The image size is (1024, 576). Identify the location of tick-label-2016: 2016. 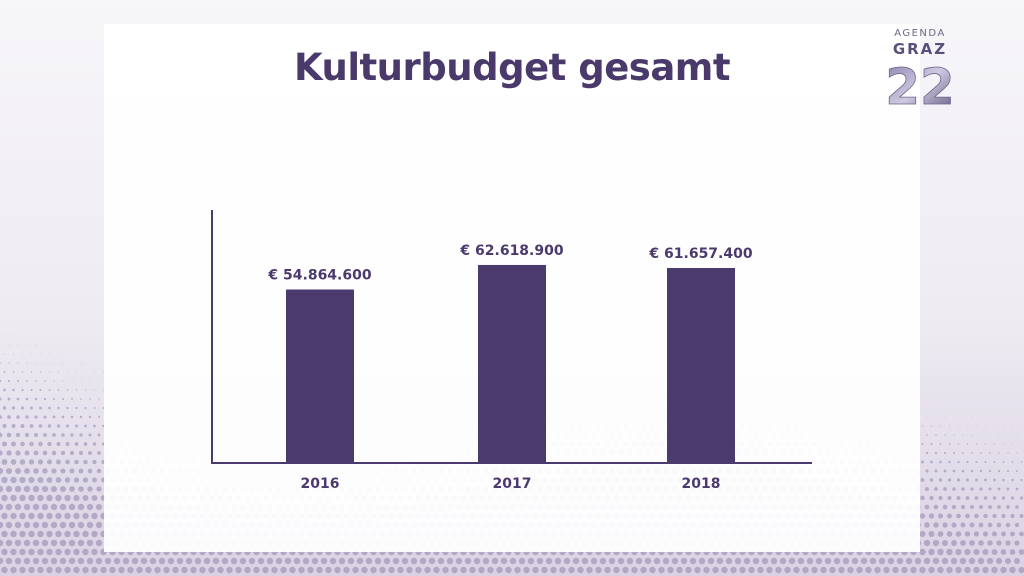
(320, 484).